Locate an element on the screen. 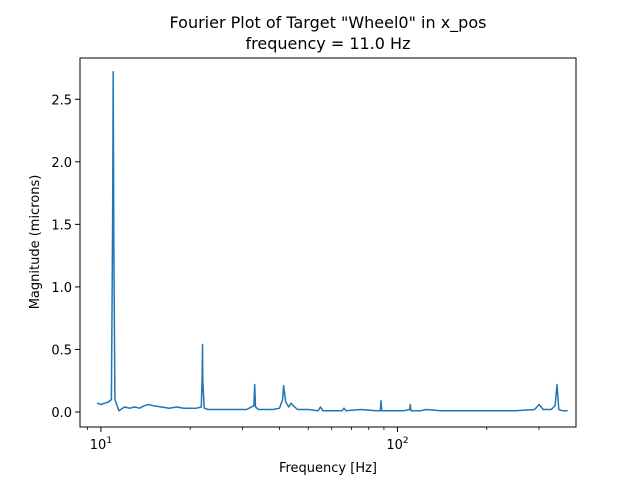 The width and height of the screenshot is (640, 480). x-axis-label: Frequency [Hz] is located at coordinates (328, 468).